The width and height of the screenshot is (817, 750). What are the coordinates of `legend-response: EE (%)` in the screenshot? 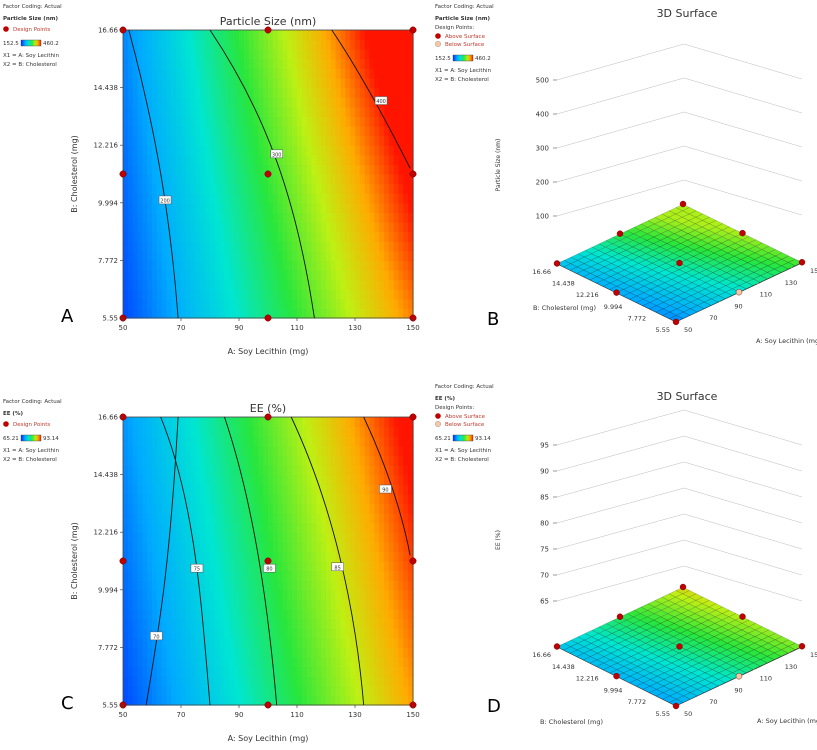 It's located at (13, 414).